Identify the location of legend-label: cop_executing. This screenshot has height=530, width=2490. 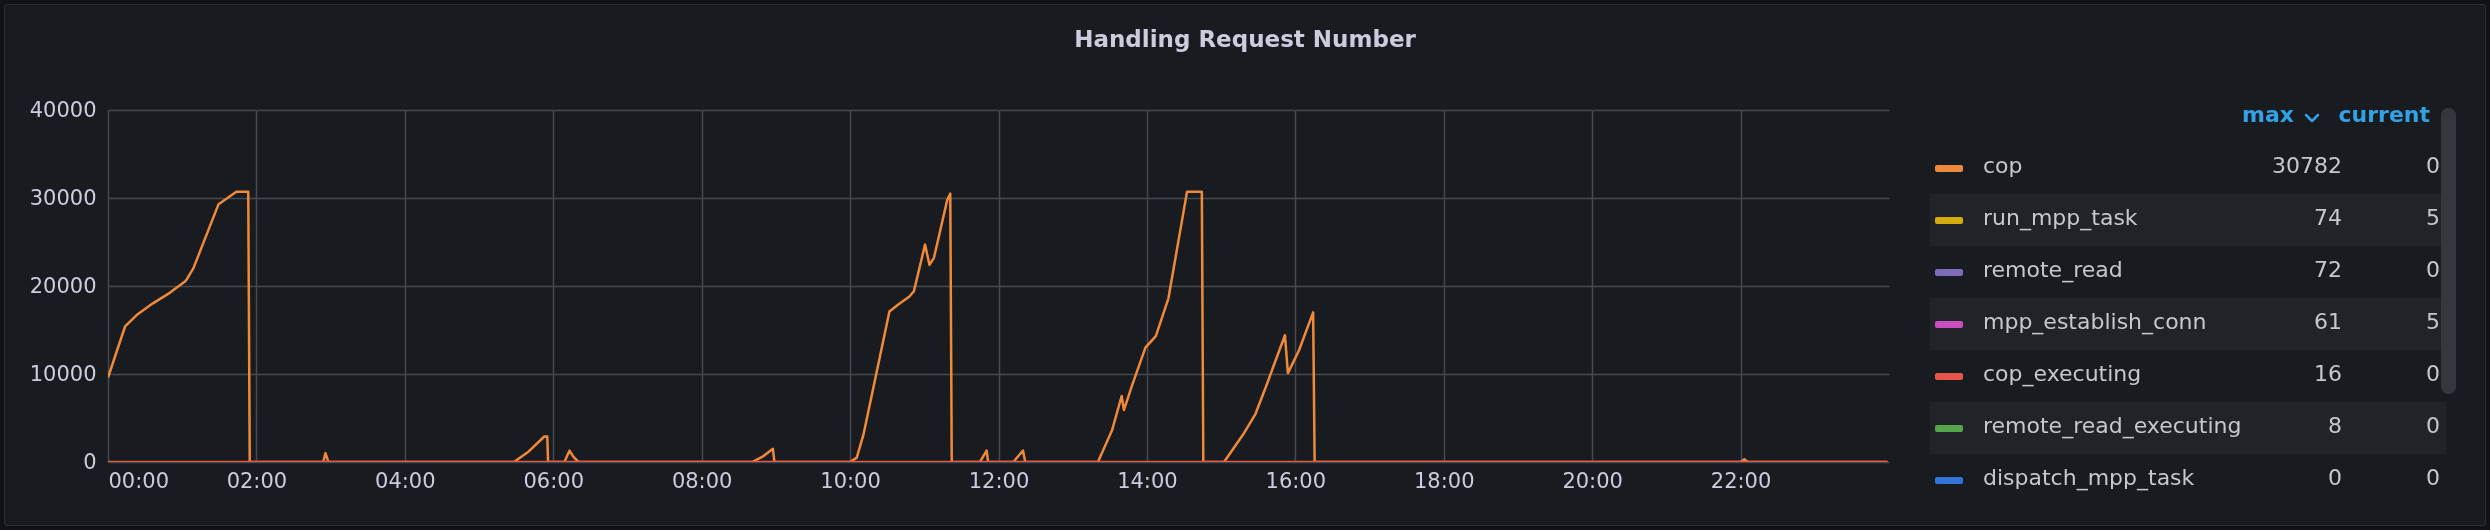
(2062, 373).